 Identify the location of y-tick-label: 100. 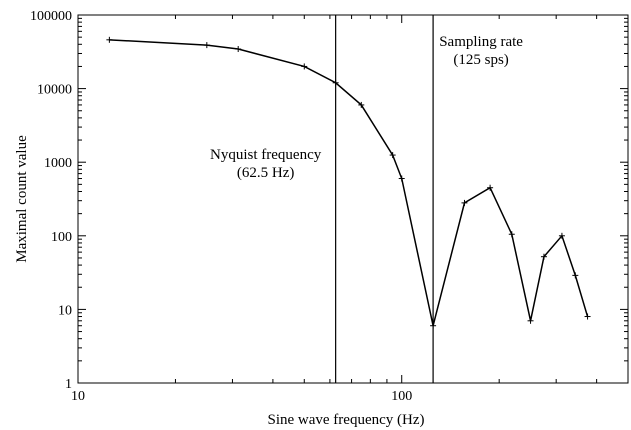
(61, 237).